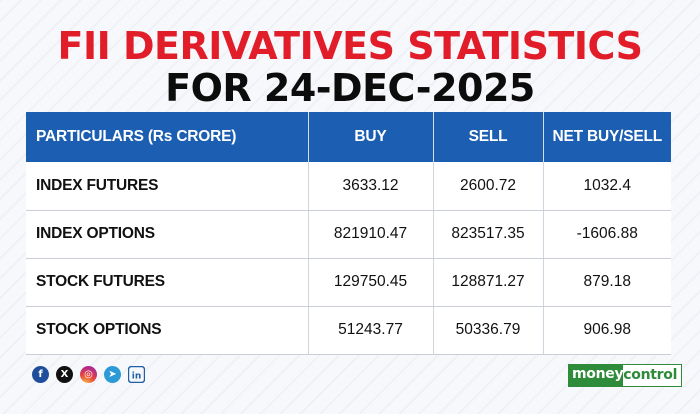  I want to click on buy-cell: 821910.47, so click(371, 234).